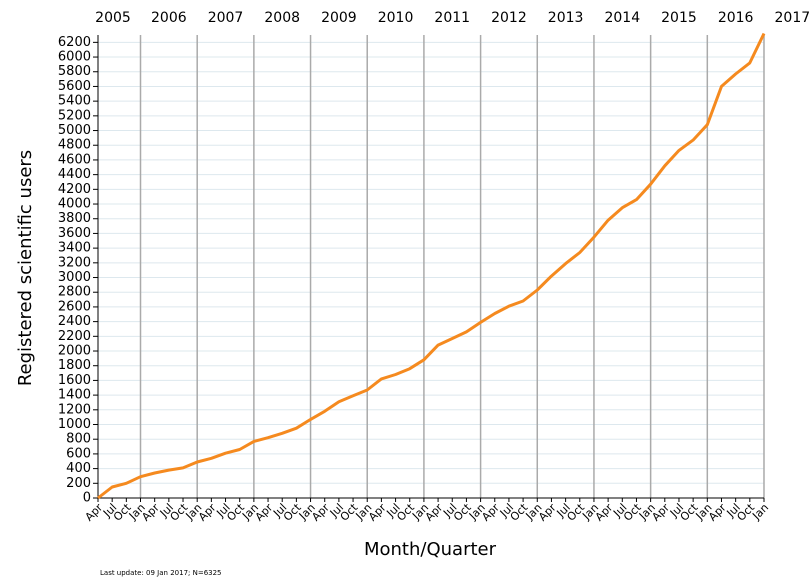 The height and width of the screenshot is (580, 810). Describe the element at coordinates (78, 468) in the screenshot. I see `y-tick-label: 400` at that location.